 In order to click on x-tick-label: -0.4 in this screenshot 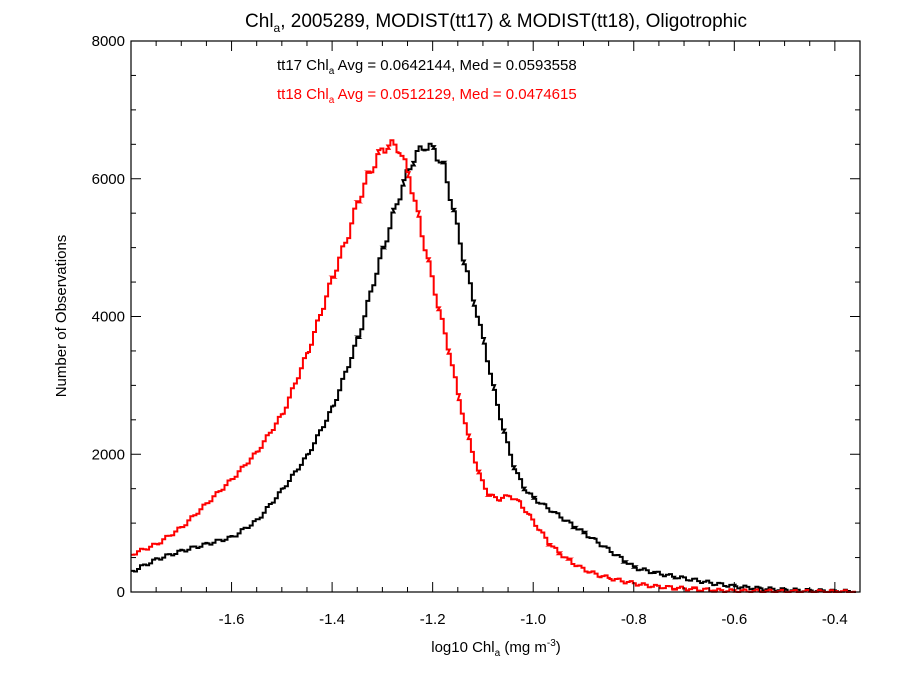, I will do `click(835, 619)`.